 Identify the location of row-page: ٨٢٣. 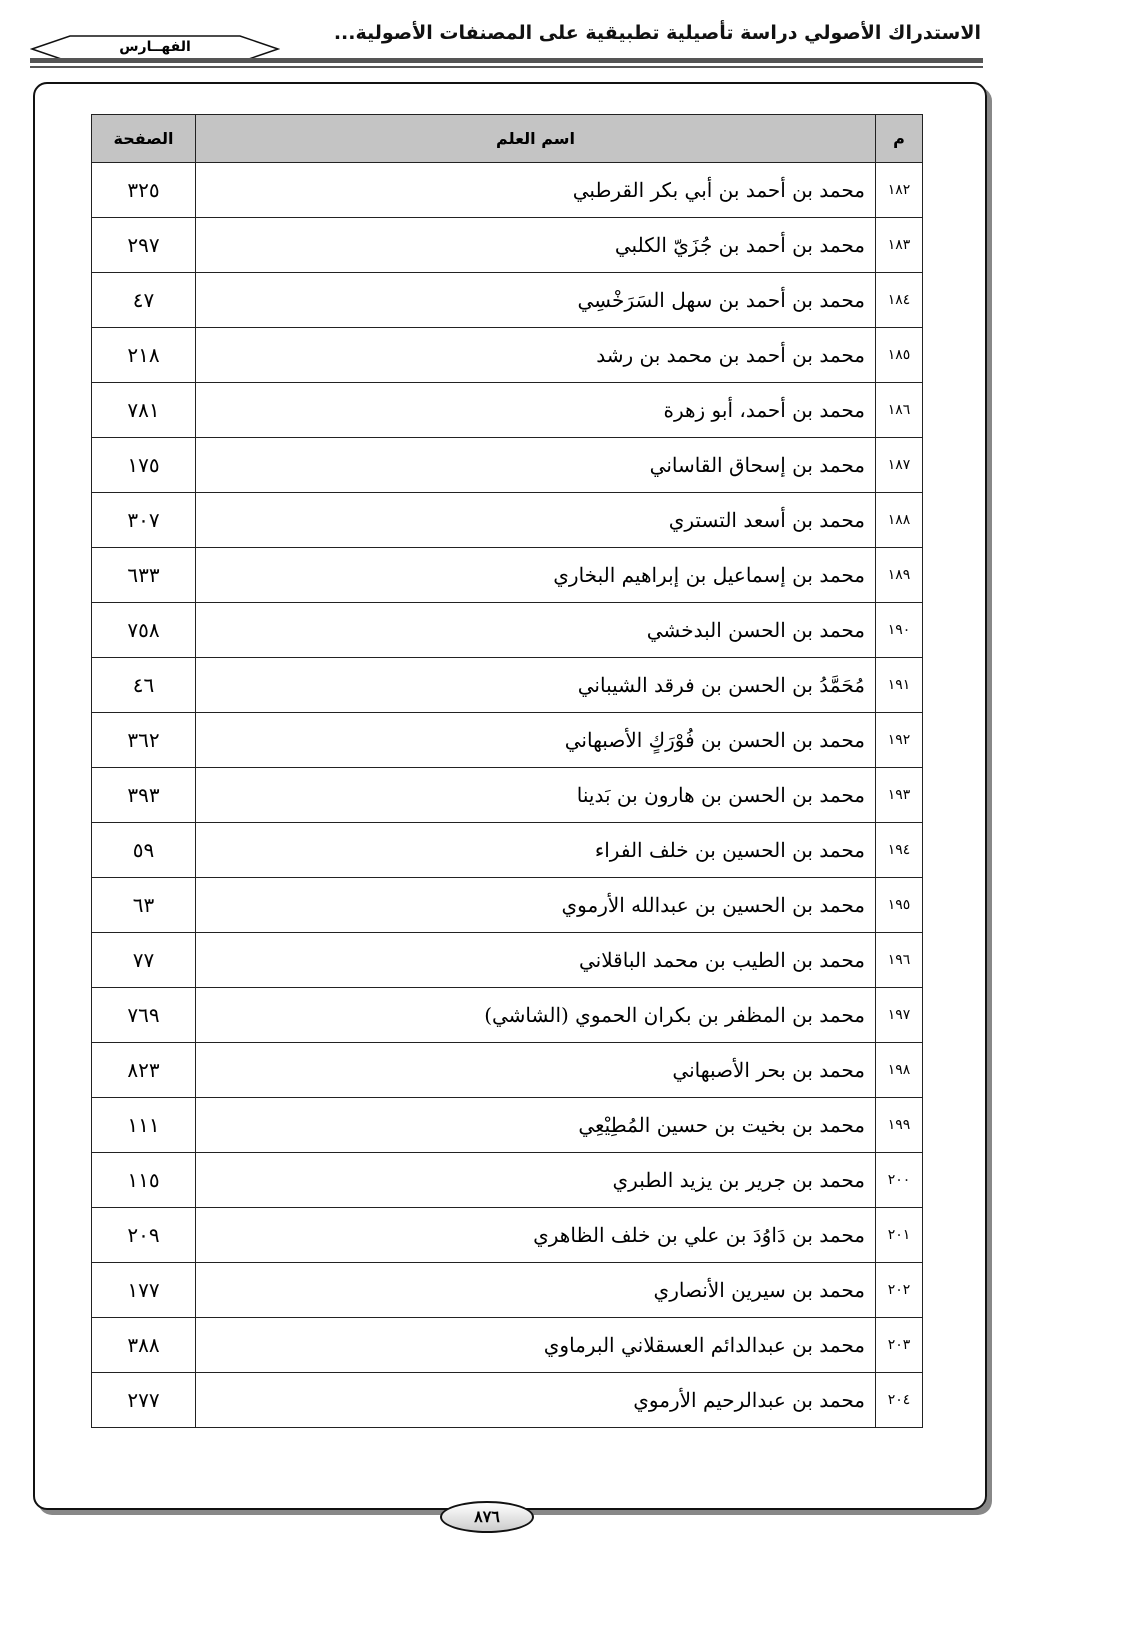
(143, 1070).